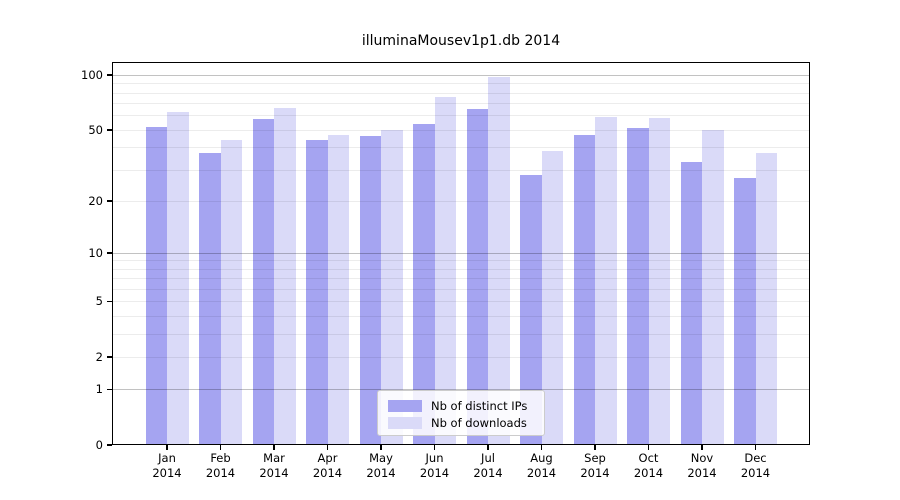  What do you see at coordinates (99, 356) in the screenshot?
I see `y-axis-tick-label: 2` at bounding box center [99, 356].